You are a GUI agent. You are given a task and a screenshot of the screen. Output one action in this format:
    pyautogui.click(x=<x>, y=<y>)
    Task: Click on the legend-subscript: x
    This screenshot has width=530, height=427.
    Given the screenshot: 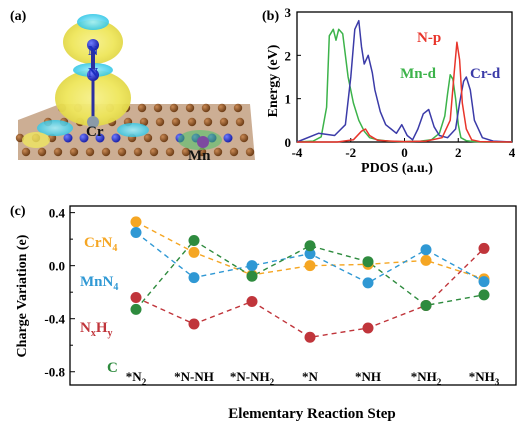 What is the action you would take?
    pyautogui.click(x=93, y=333)
    